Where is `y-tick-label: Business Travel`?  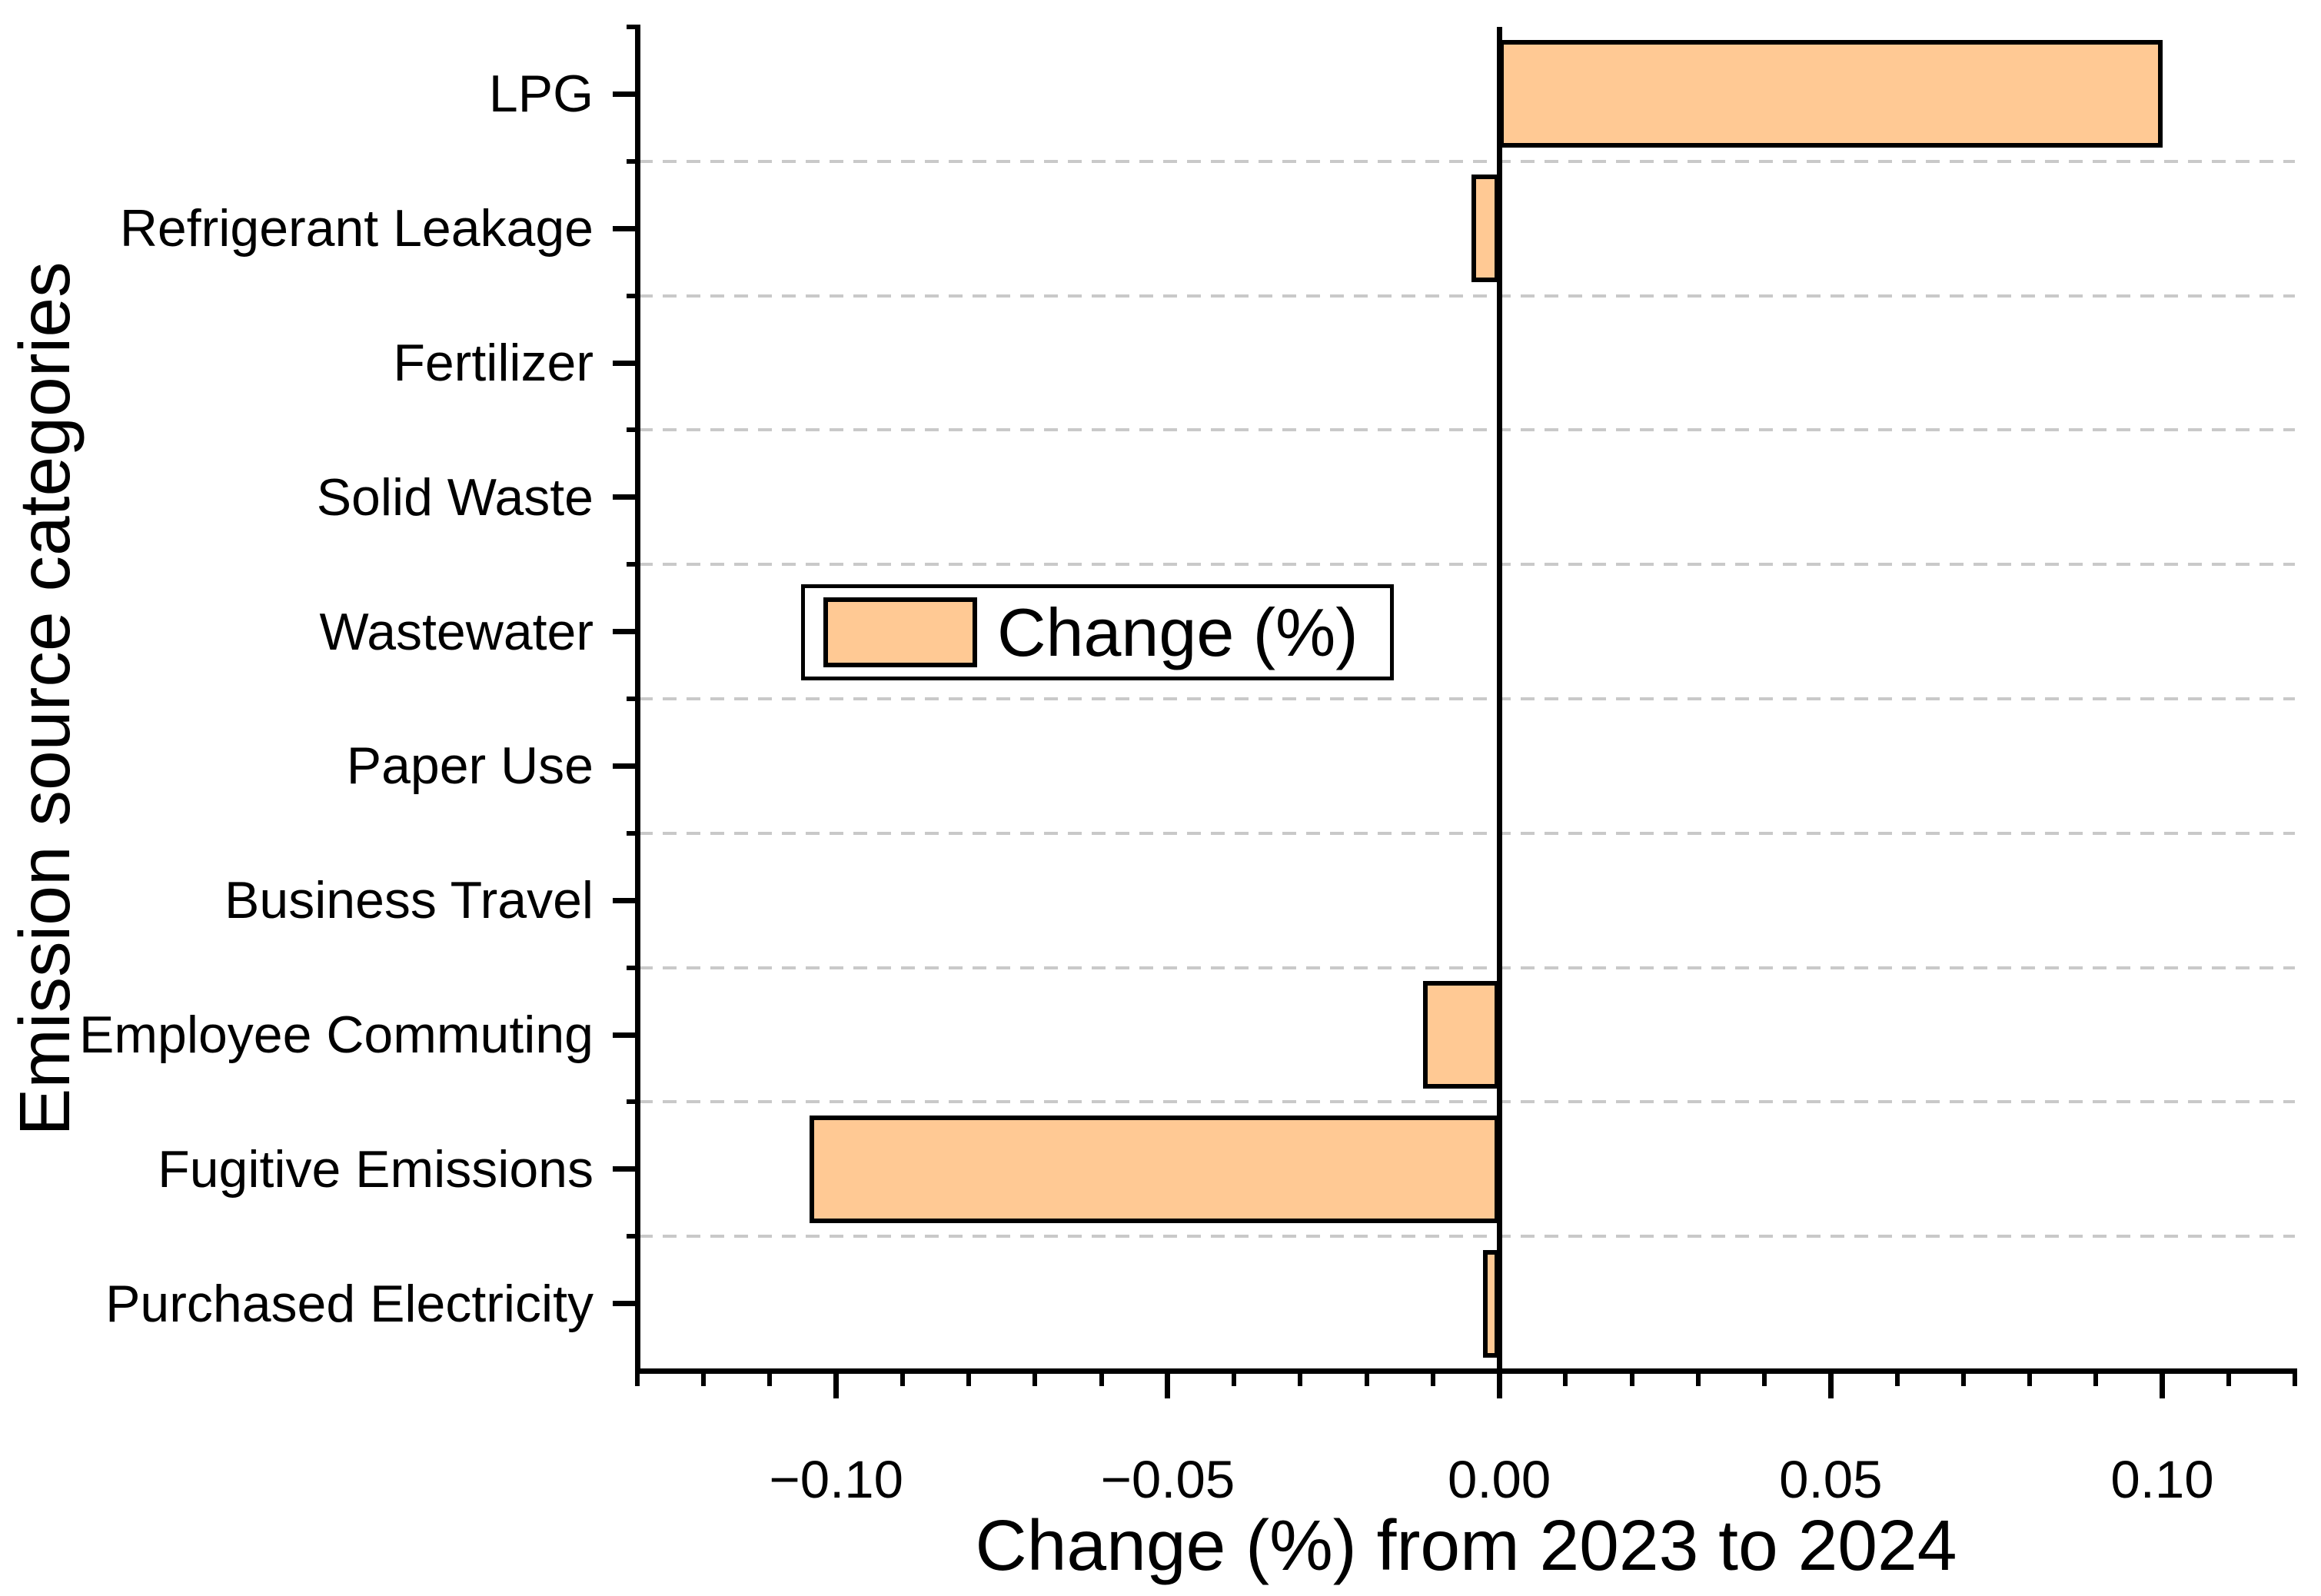 y-tick-label: Business Travel is located at coordinates (409, 900).